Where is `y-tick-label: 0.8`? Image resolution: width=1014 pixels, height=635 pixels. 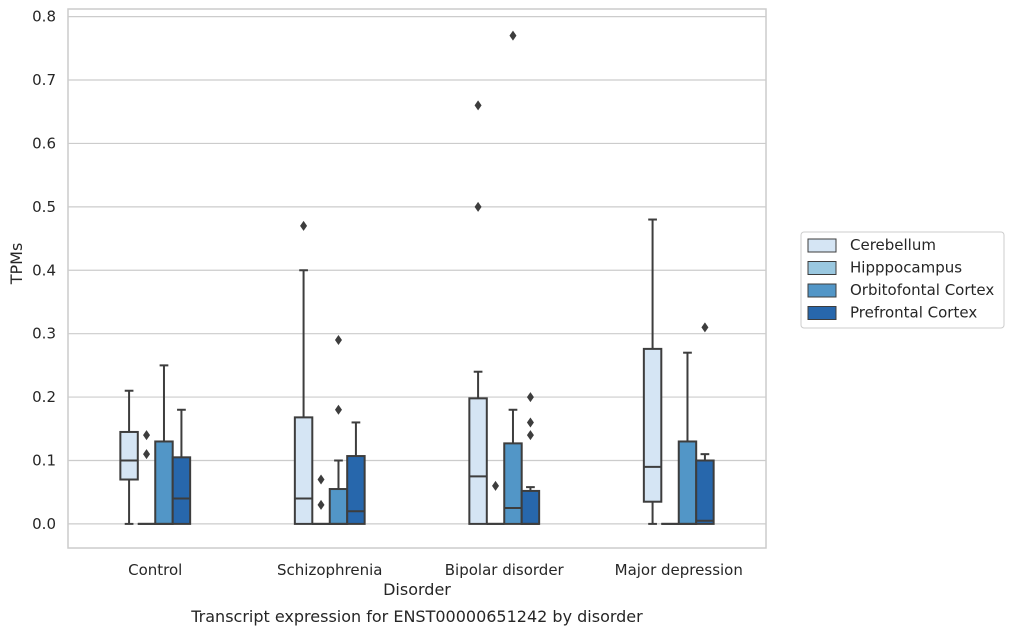 y-tick-label: 0.8 is located at coordinates (44, 17).